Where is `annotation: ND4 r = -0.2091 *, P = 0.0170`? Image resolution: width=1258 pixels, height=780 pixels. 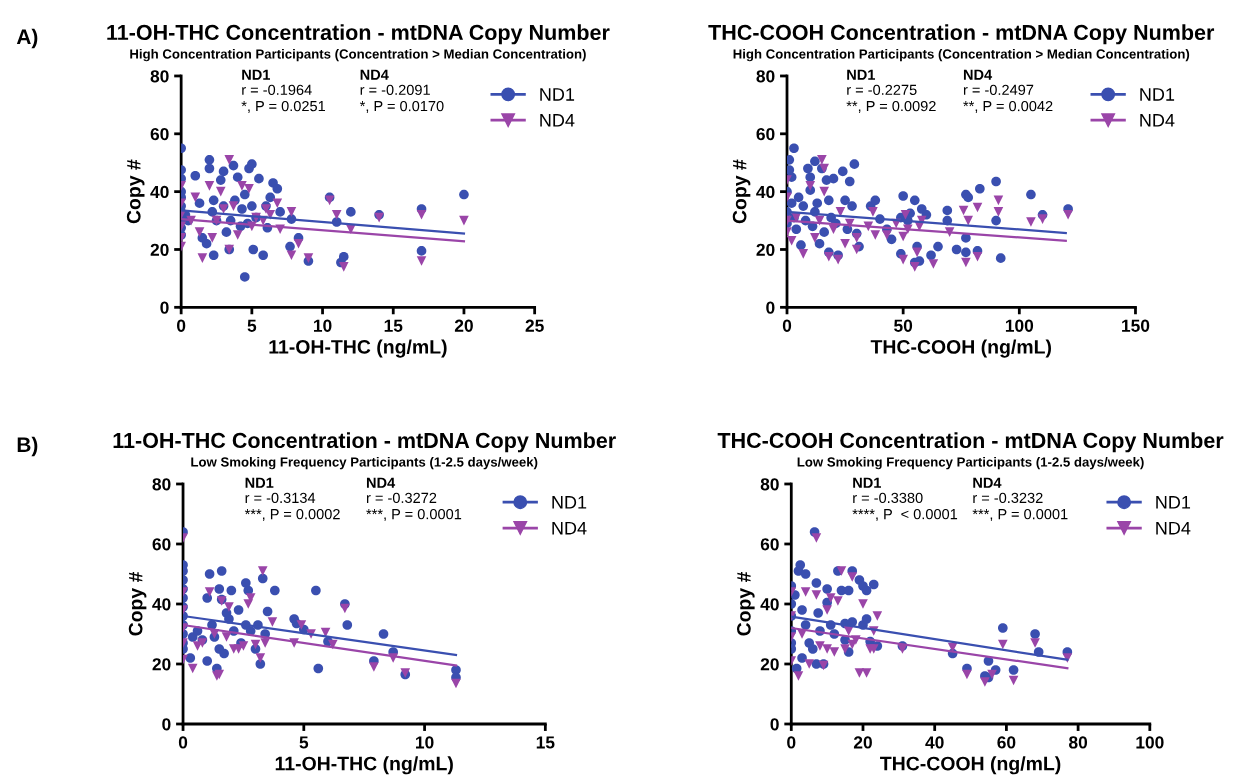
annotation: ND4 r = -0.2091 *, P = 0.0170 is located at coordinates (401, 91).